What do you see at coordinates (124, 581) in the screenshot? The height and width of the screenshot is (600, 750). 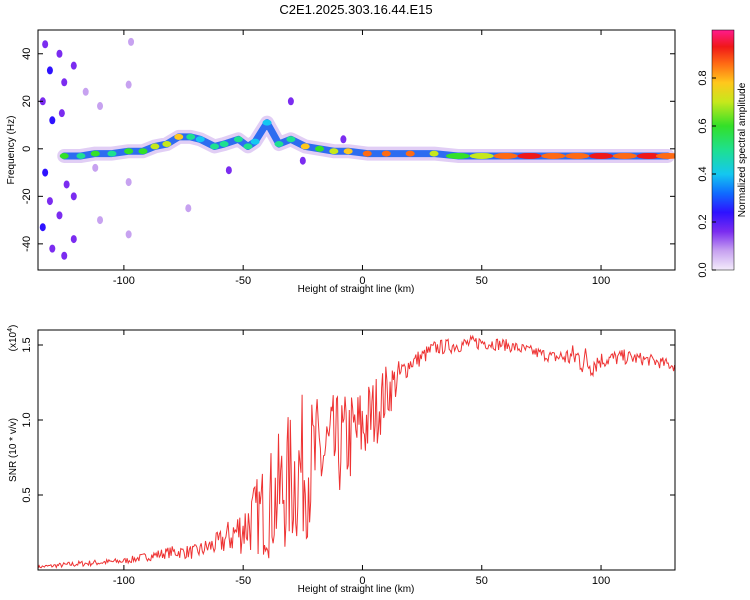 I see `snr-x-tick-label: -100` at bounding box center [124, 581].